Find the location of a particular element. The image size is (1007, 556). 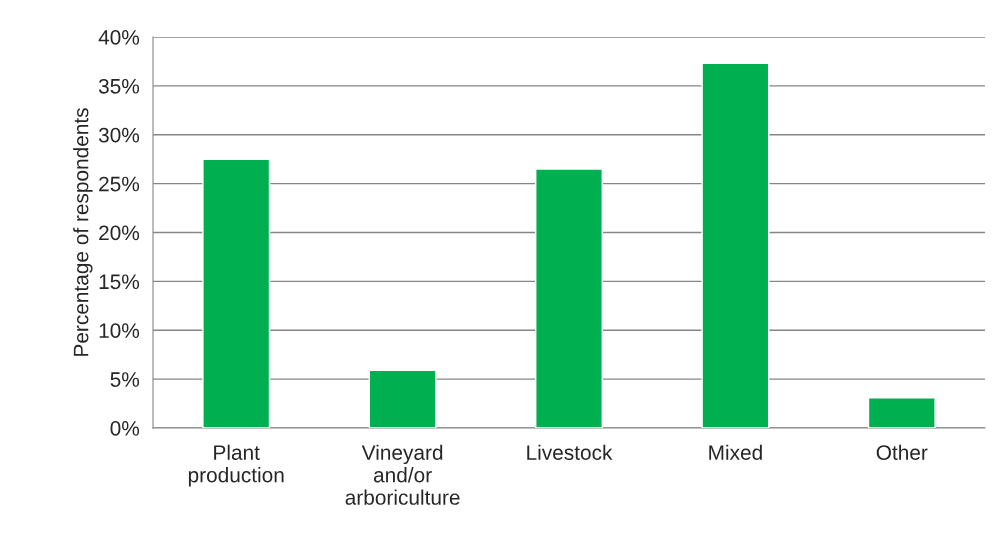

y-tick-label: 35% is located at coordinates (119, 86).